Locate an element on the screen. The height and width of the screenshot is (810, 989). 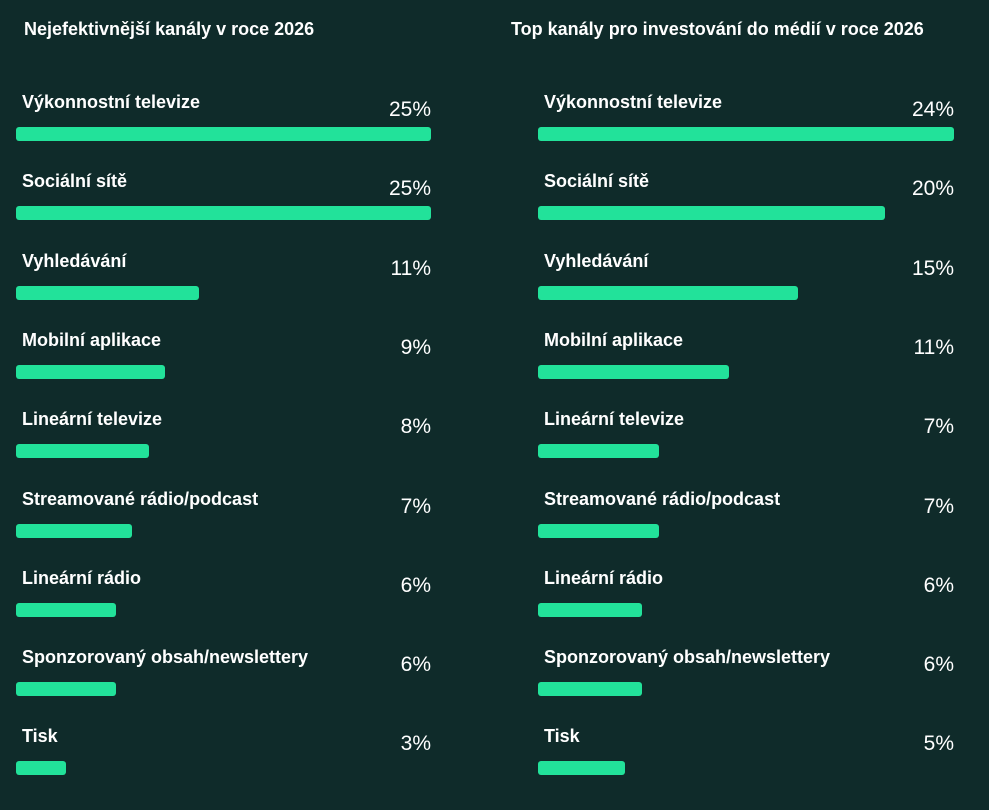
value-label: 9% is located at coordinates (415, 347).